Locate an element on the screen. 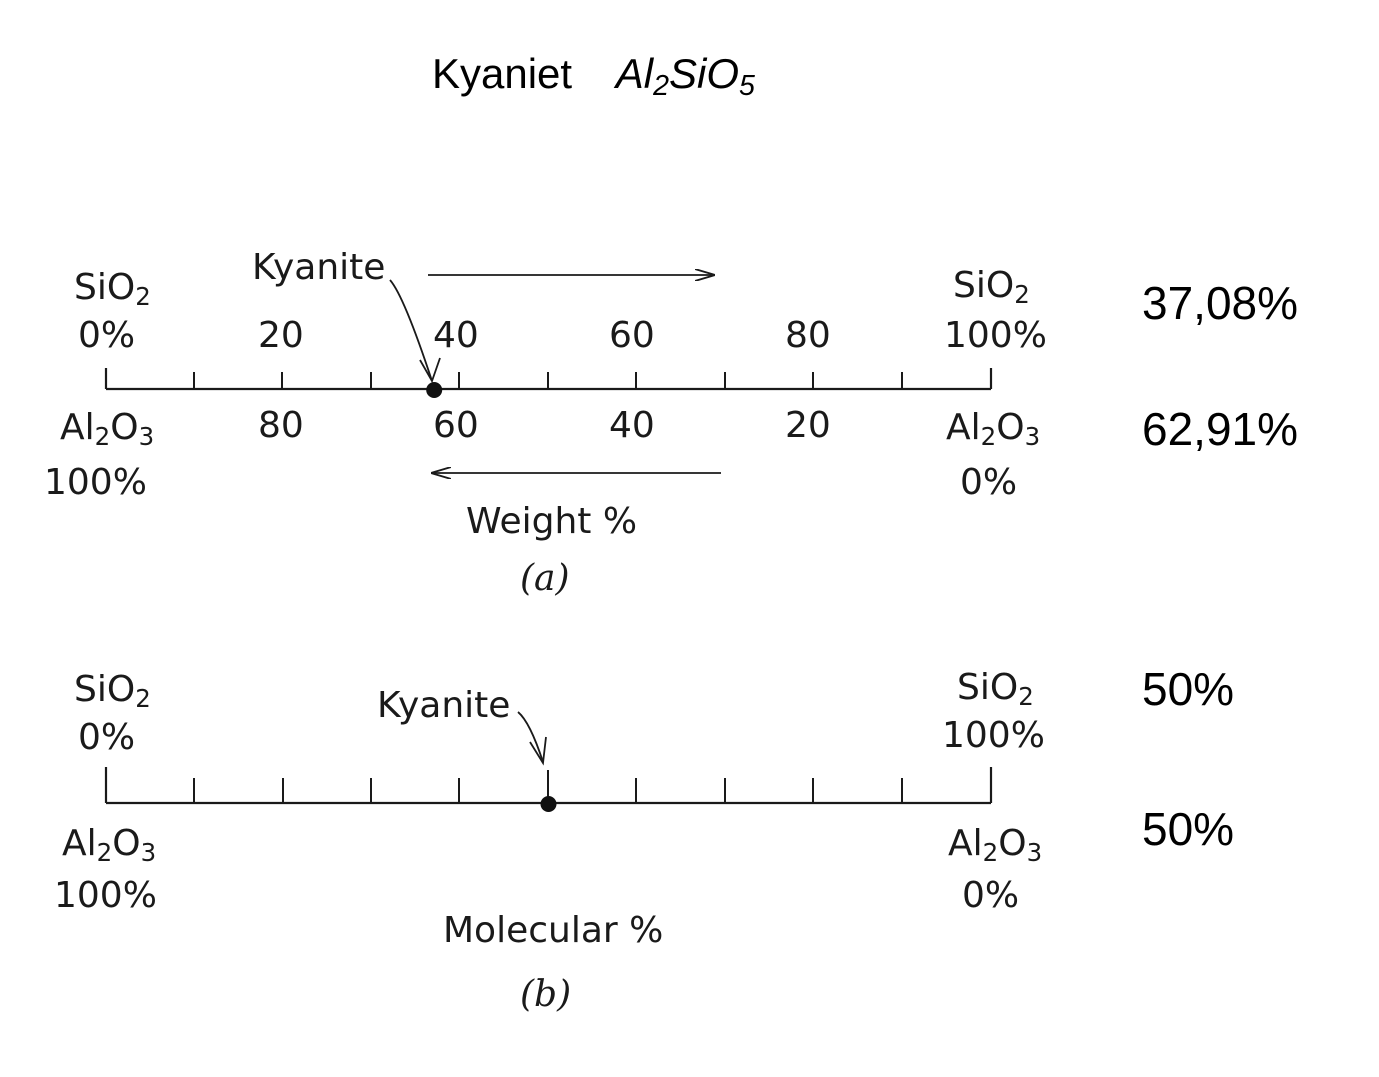  weight-axis is located at coordinates (548, 379).